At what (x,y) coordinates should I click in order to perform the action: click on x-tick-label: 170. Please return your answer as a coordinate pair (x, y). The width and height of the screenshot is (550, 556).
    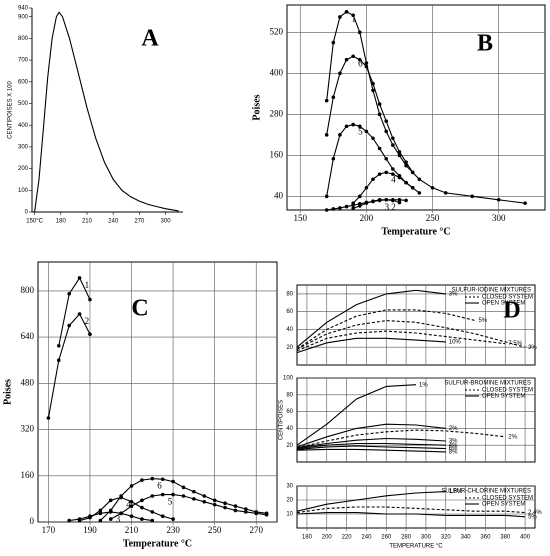
    Looking at the image, I should click on (49, 530).